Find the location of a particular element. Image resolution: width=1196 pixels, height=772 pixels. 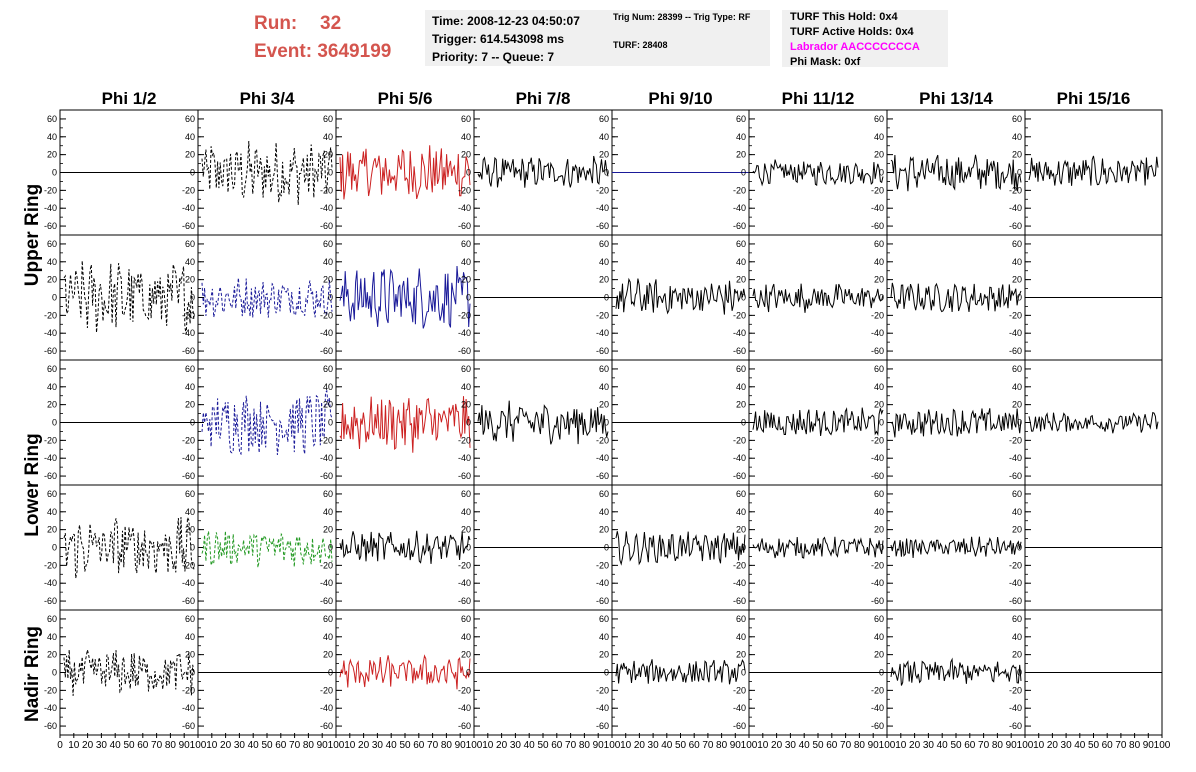

trace-r4-c3 is located at coordinates (405, 547).